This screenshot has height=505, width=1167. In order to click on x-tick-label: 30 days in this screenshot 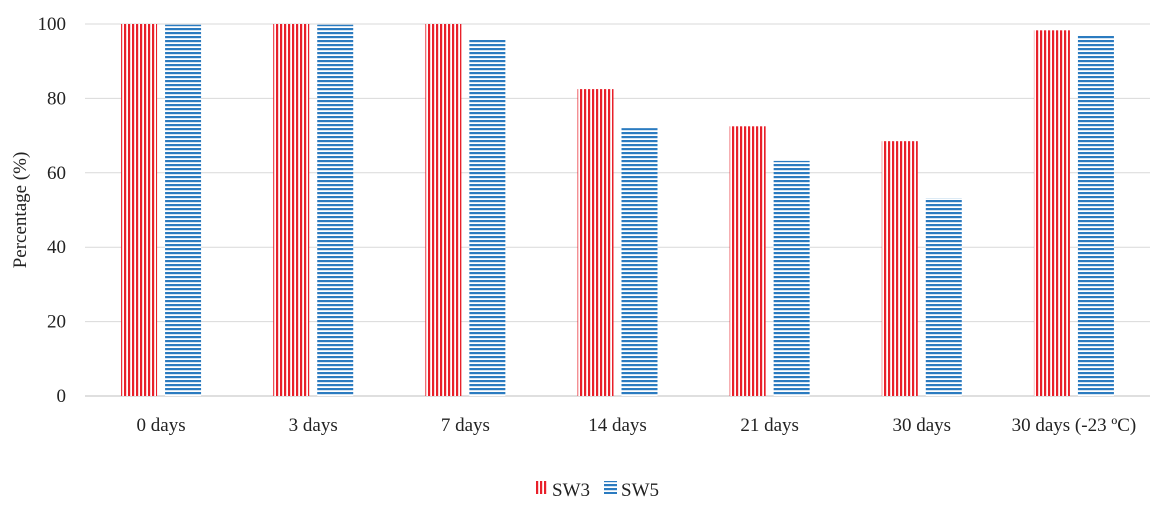, I will do `click(921, 425)`.